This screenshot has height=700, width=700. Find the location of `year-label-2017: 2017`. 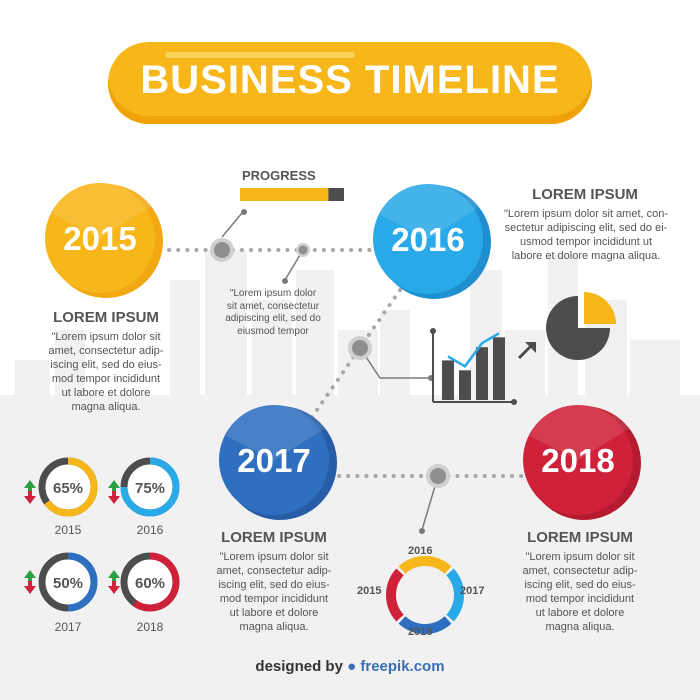

year-label-2017: 2017 is located at coordinates (274, 460).